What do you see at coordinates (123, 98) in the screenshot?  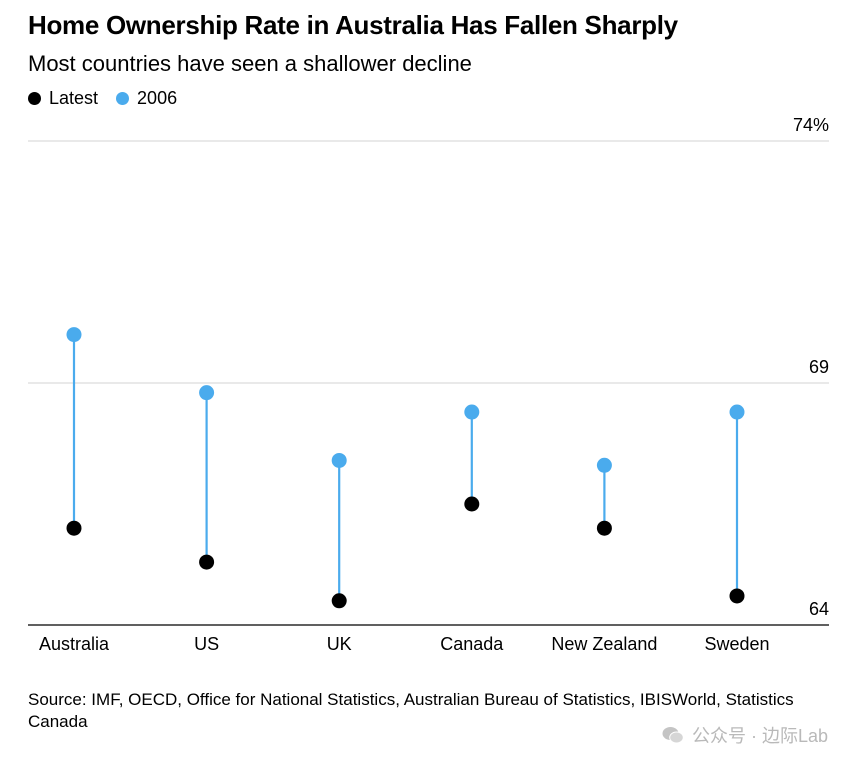 I see `legend-swatch-2006` at bounding box center [123, 98].